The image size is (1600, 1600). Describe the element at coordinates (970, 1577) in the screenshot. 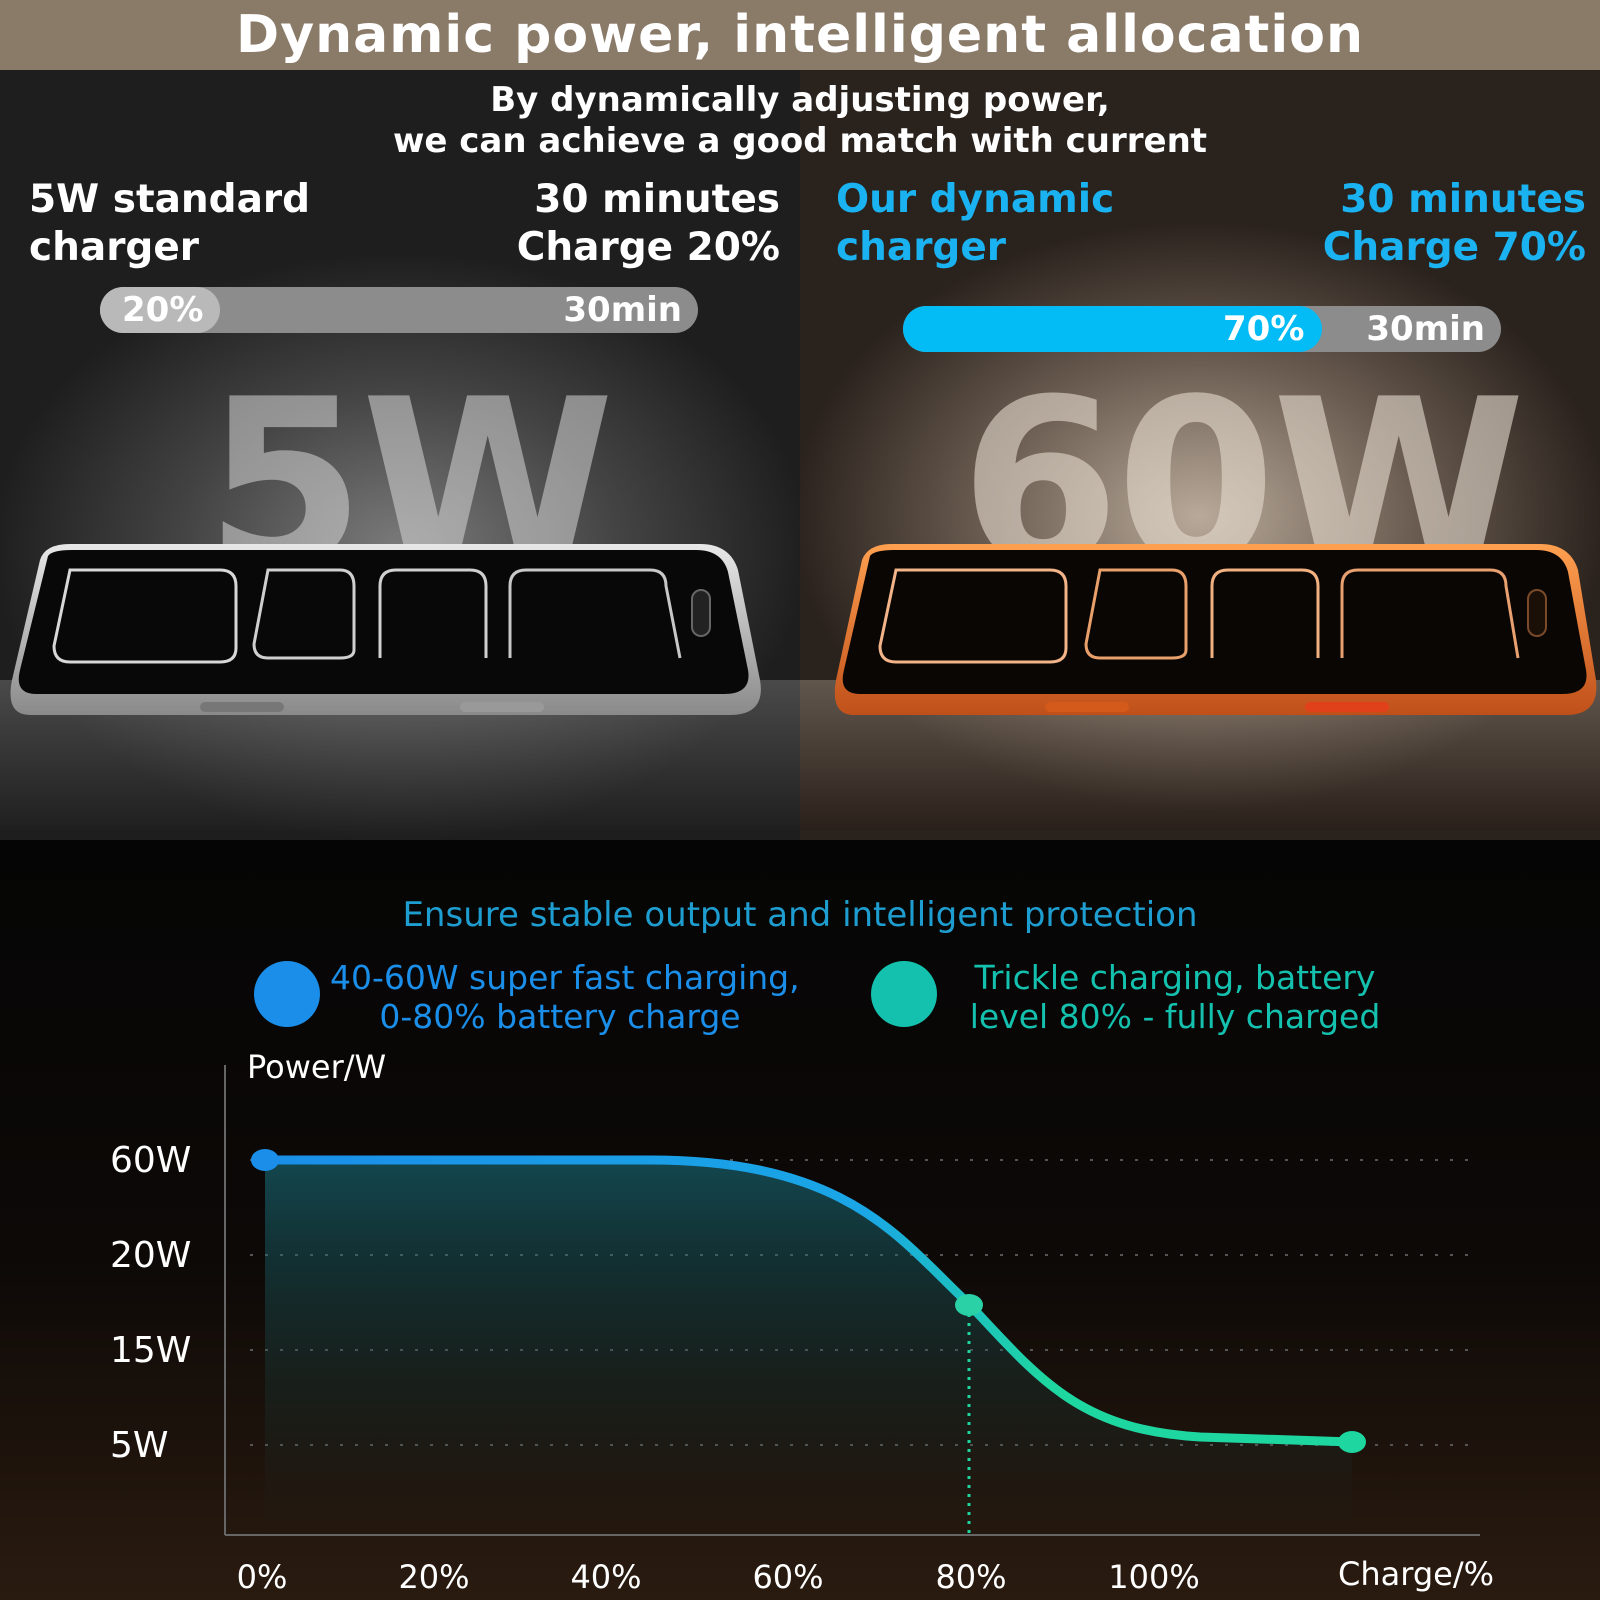

I see `x-tick-label: 80%` at that location.